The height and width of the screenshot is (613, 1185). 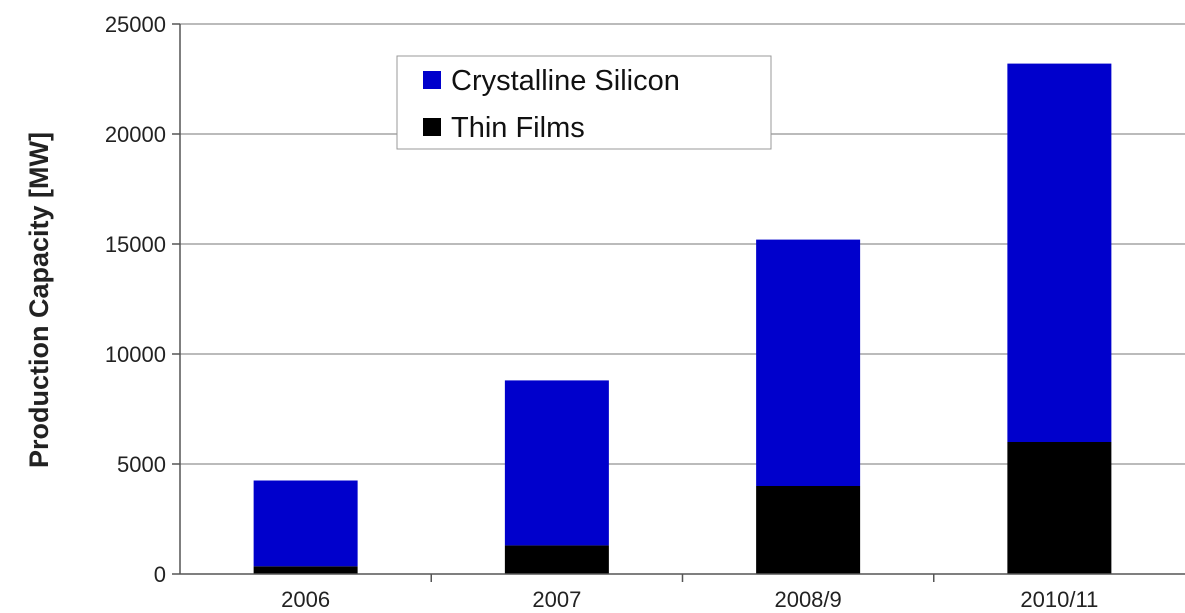 I want to click on y-tick-label: 15000, so click(x=135, y=244).